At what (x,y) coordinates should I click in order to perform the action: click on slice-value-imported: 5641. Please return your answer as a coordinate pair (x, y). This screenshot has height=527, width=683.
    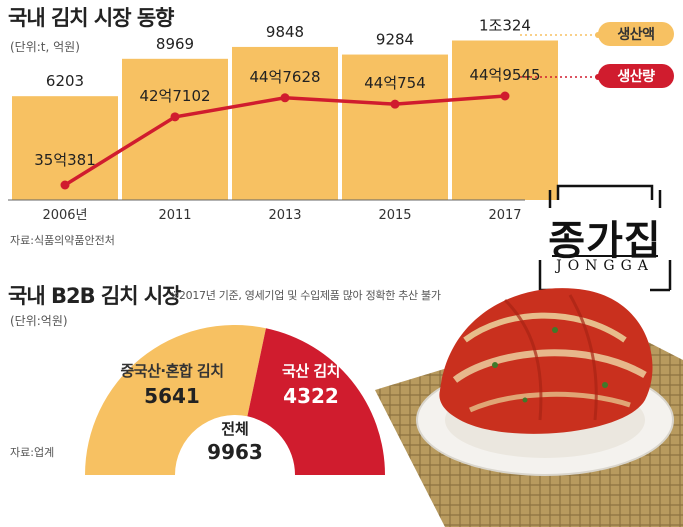
    Looking at the image, I should click on (172, 396).